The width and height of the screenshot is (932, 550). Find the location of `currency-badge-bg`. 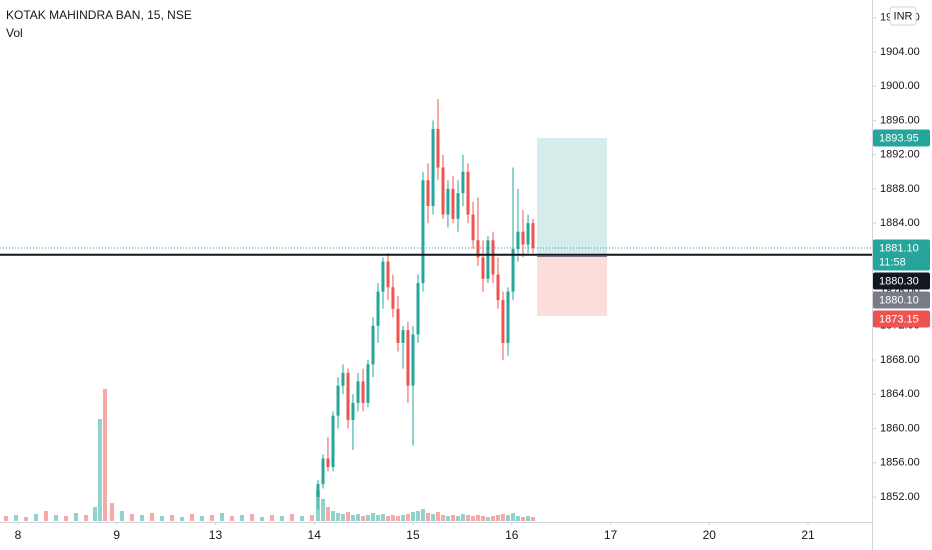

currency-badge-bg is located at coordinates (903, 16).